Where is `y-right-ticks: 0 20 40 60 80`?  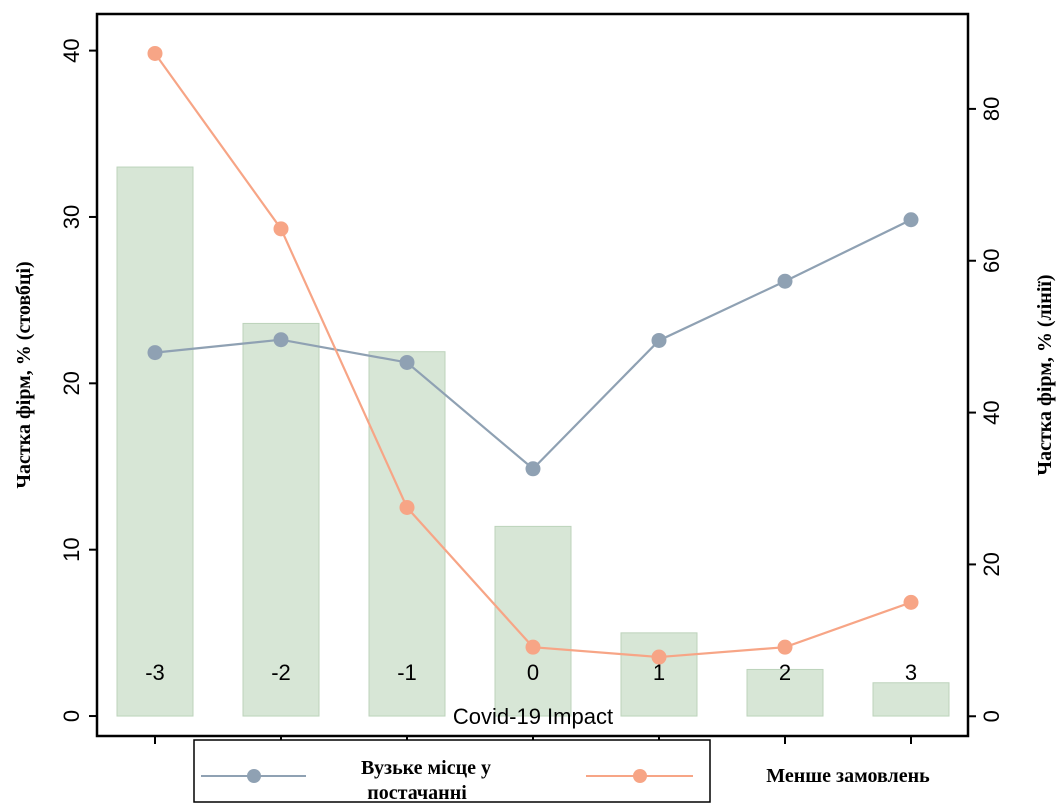 y-right-ticks: 0 20 40 60 80 is located at coordinates (986, 409).